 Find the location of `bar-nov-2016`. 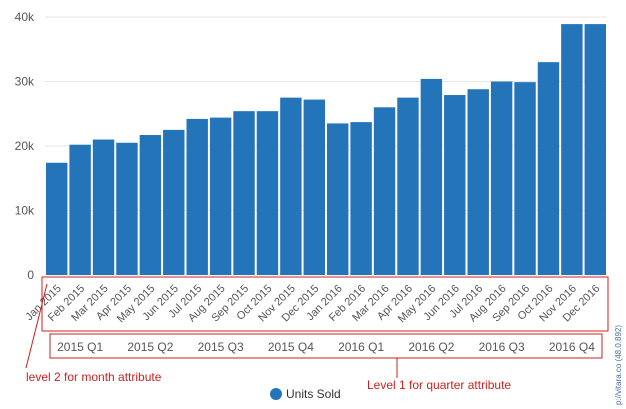

bar-nov-2016 is located at coordinates (572, 149).